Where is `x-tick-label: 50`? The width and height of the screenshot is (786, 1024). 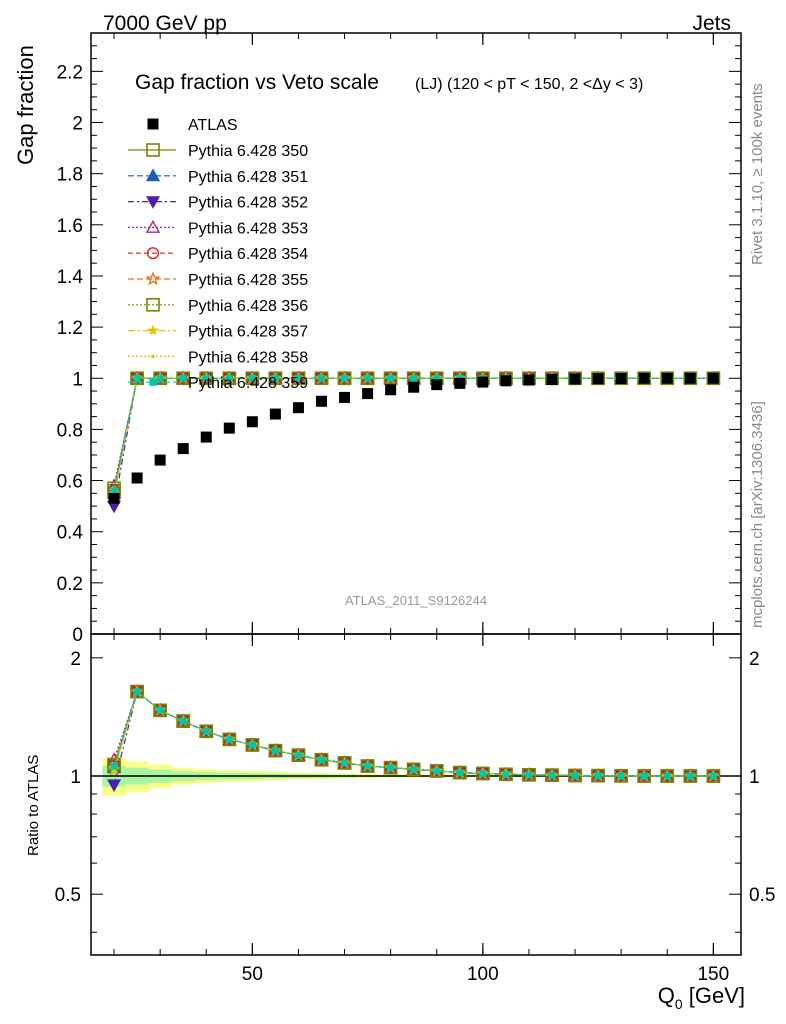
x-tick-label: 50 is located at coordinates (252, 974).